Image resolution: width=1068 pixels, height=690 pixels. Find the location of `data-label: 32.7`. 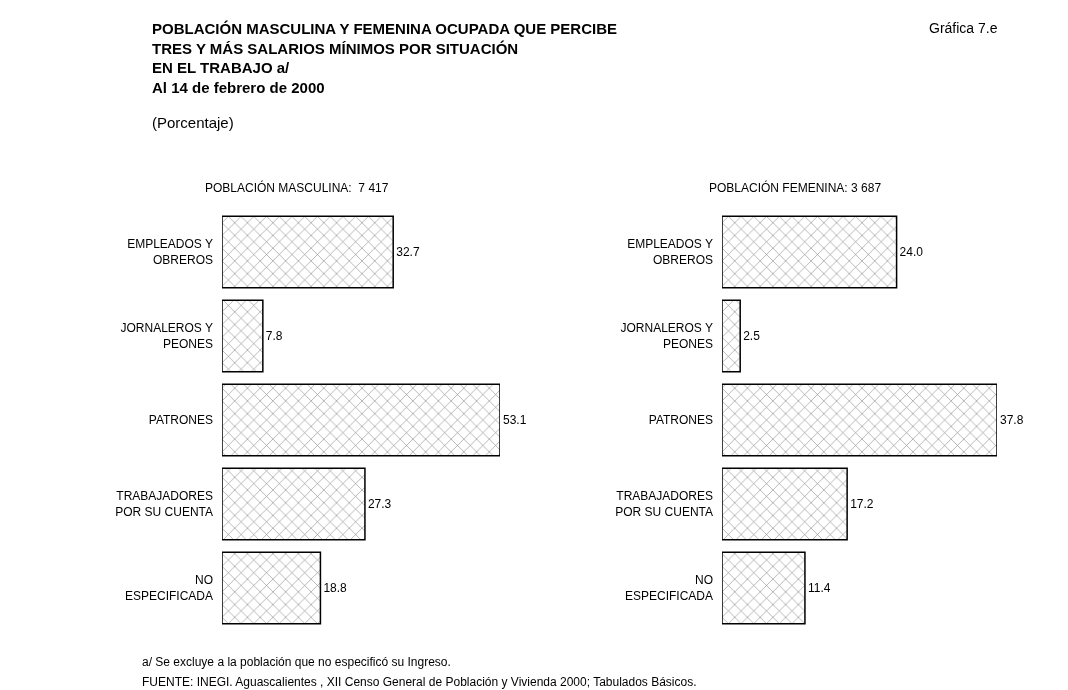

data-label: 32.7 is located at coordinates (408, 252).